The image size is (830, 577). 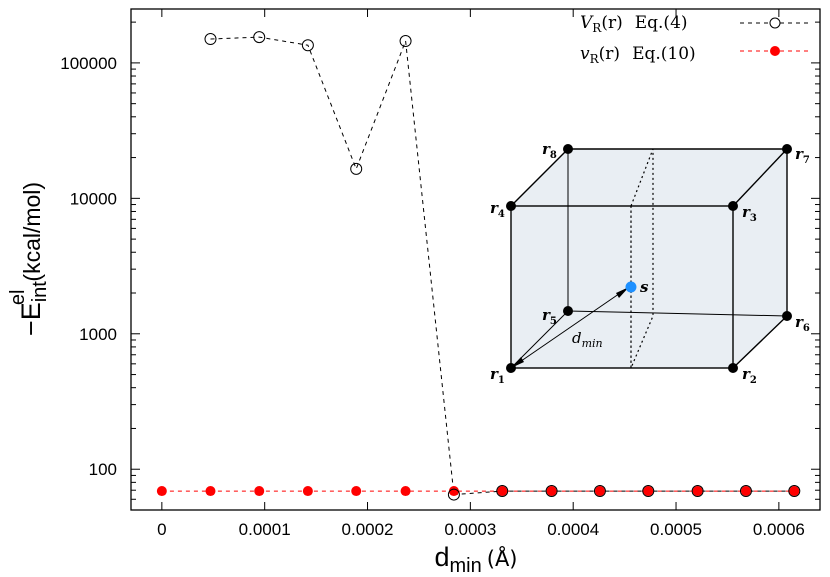 I want to click on y-axis-title-sub: int, so click(x=40, y=292).